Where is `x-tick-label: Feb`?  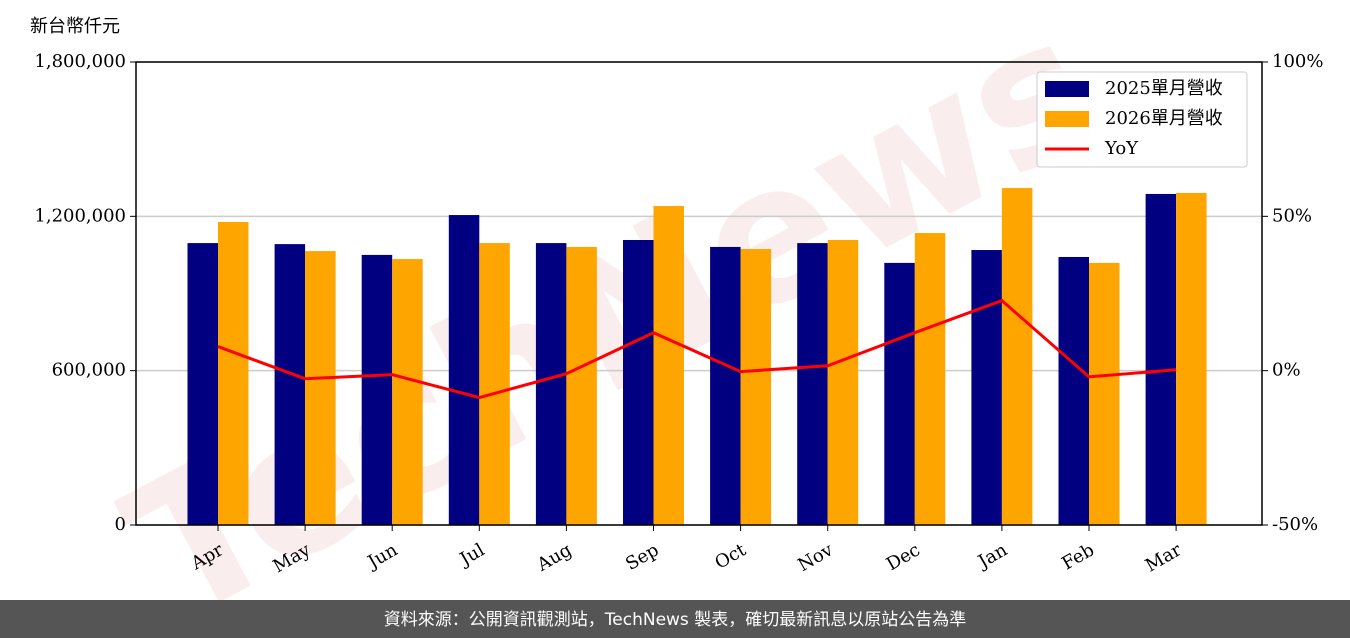
x-tick-label: Feb is located at coordinates (1078, 556).